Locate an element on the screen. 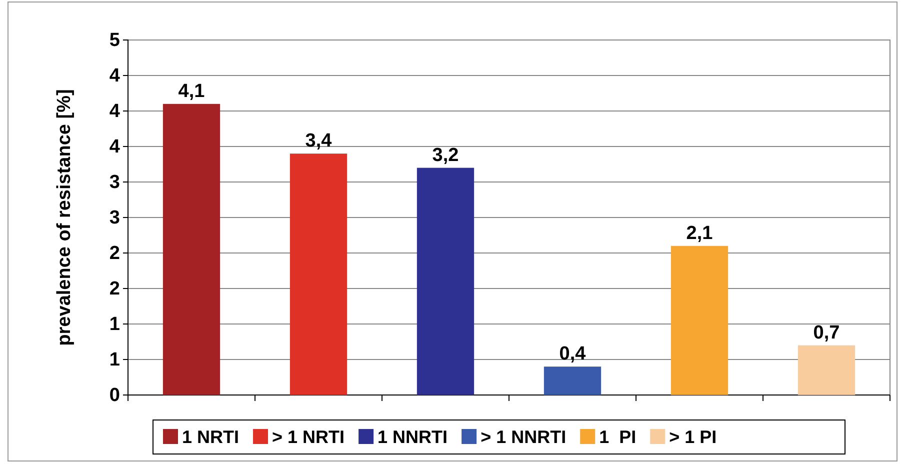 This screenshot has width=901, height=465. data-label: 0,4 is located at coordinates (572, 354).